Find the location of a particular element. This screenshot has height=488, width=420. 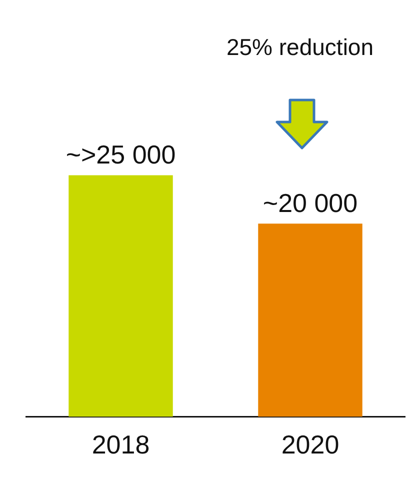

text: 25% reduction is located at coordinates (300, 47).